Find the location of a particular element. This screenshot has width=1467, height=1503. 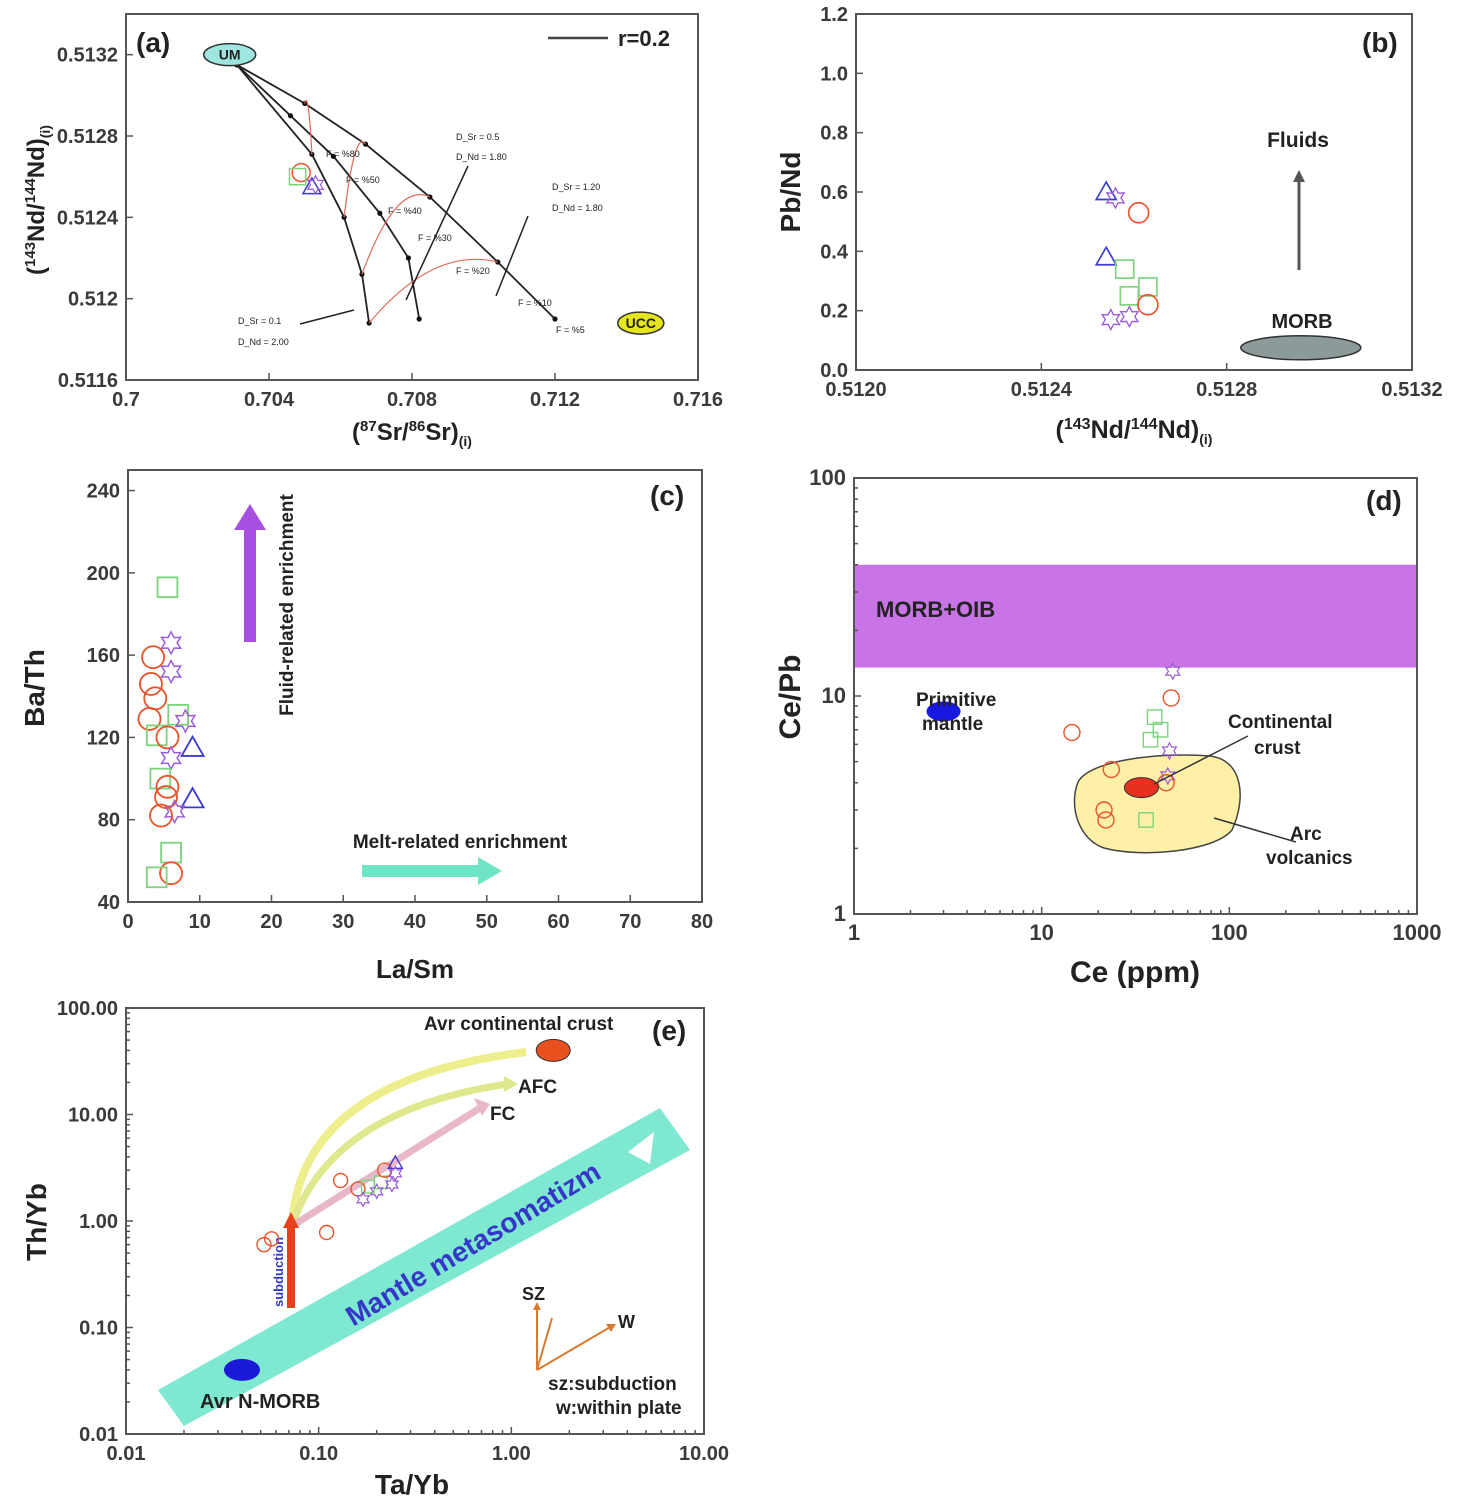

f-label: F = %80 is located at coordinates (343, 154).